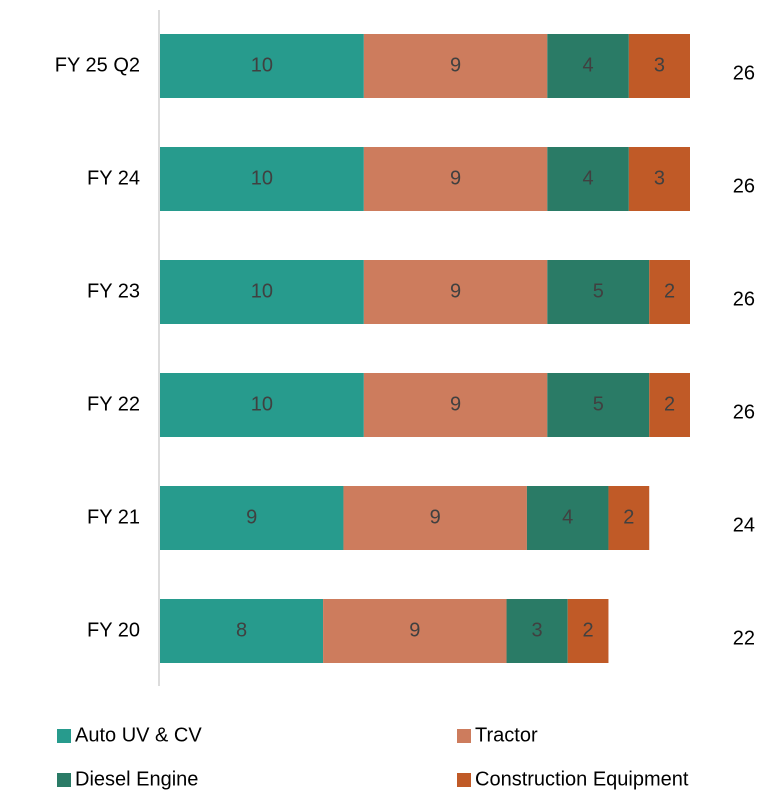 This screenshot has height=801, width=774. I want to click on legend-label: Construction Equipment, so click(582, 779).